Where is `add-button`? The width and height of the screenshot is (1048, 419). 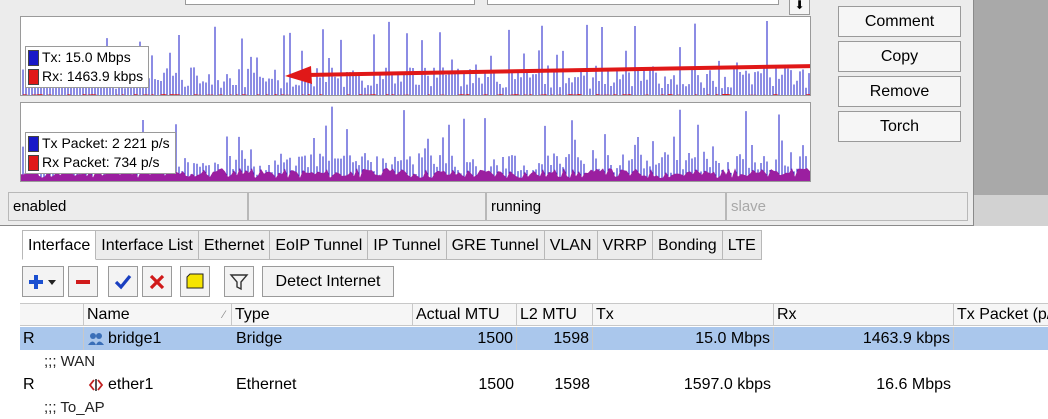 add-button is located at coordinates (43, 281).